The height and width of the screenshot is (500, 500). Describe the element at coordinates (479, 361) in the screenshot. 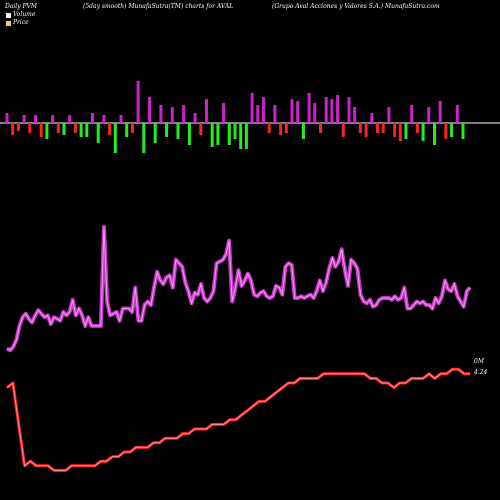

I see `volume-end-label: 0M` at that location.